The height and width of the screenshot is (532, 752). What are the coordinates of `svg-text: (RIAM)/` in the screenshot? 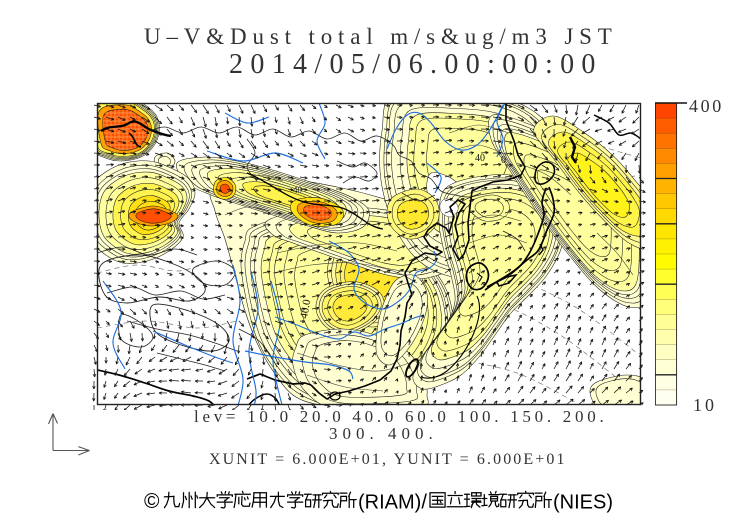 It's located at (392, 503).